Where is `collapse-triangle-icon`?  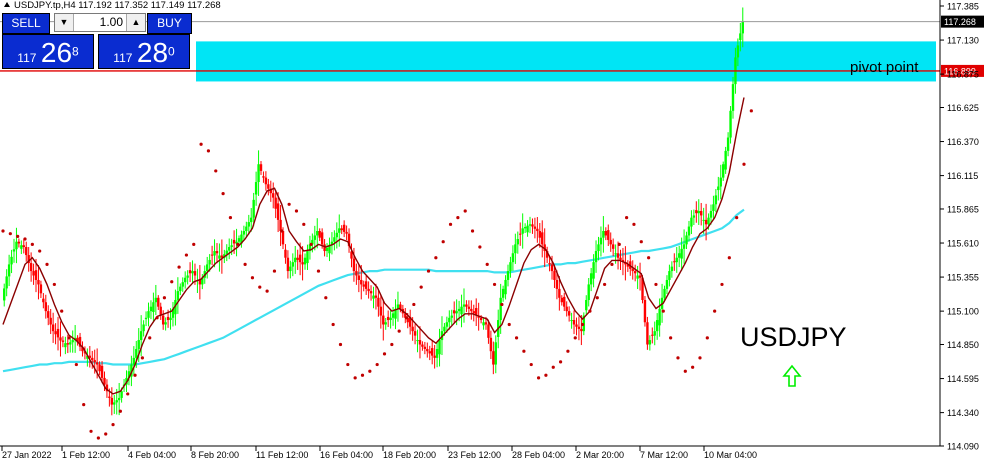
collapse-triangle-icon is located at coordinates (7, 4).